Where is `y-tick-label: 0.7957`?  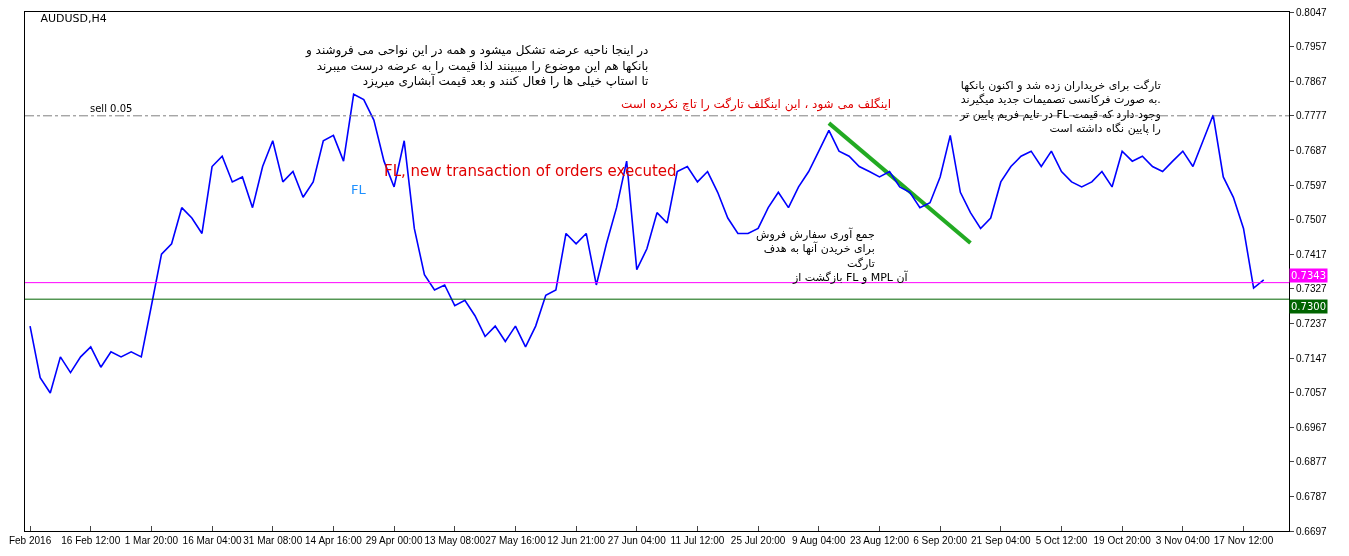 y-tick-label: 0.7957 is located at coordinates (1312, 47).